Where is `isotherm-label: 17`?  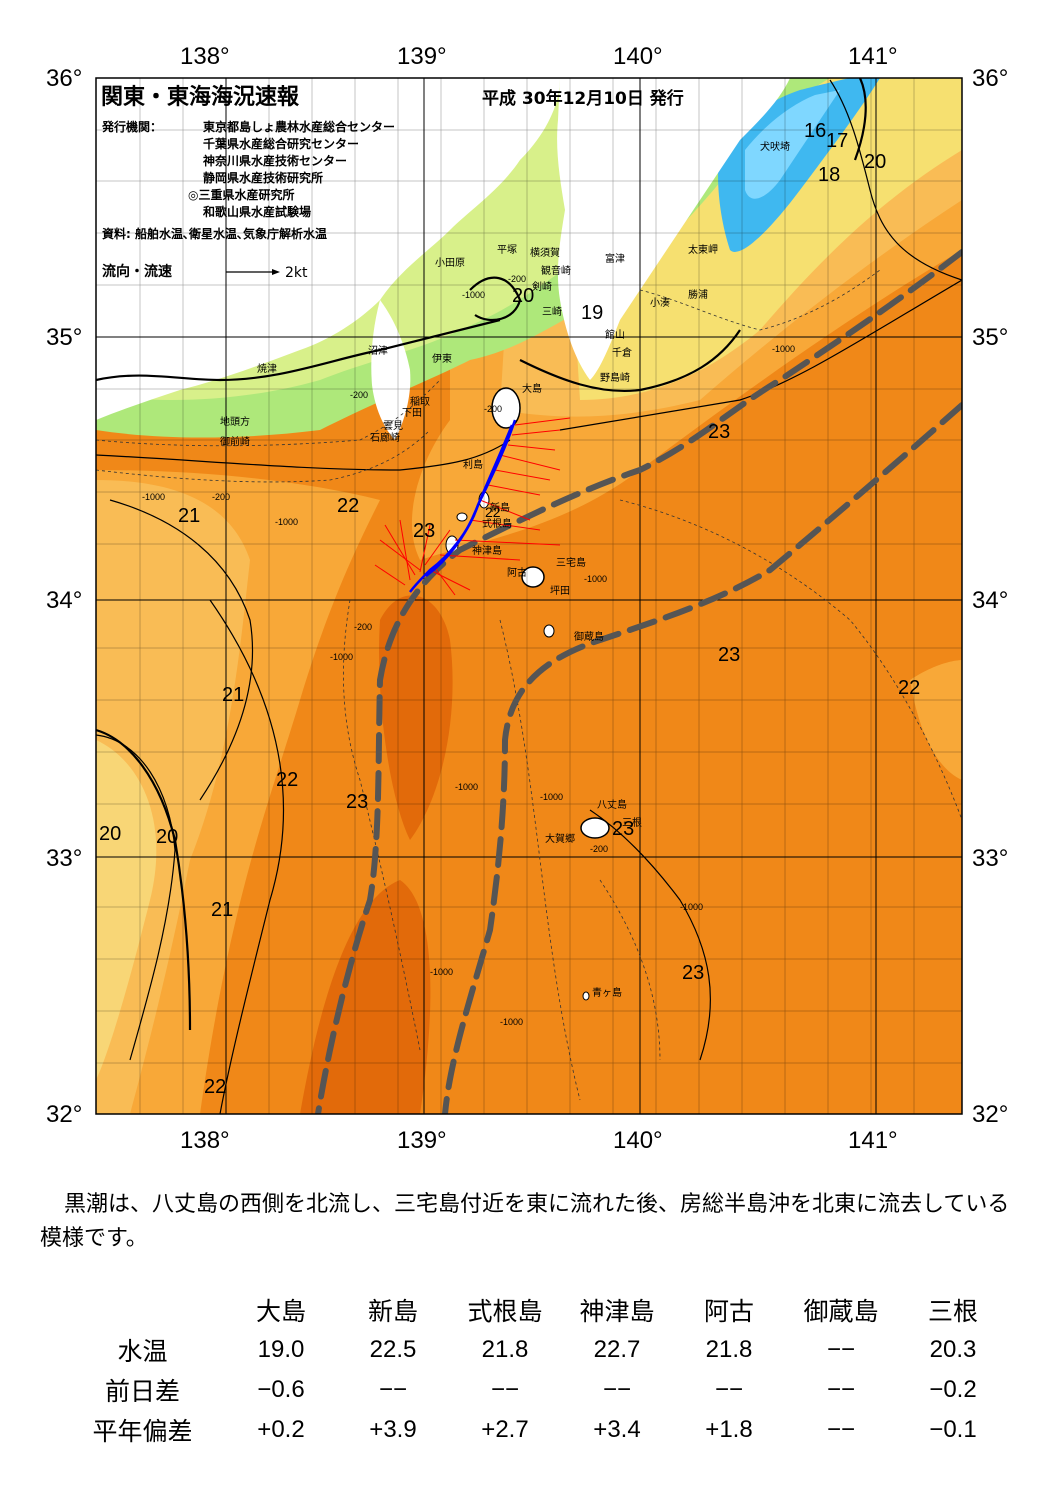 isotherm-label: 17 is located at coordinates (837, 141).